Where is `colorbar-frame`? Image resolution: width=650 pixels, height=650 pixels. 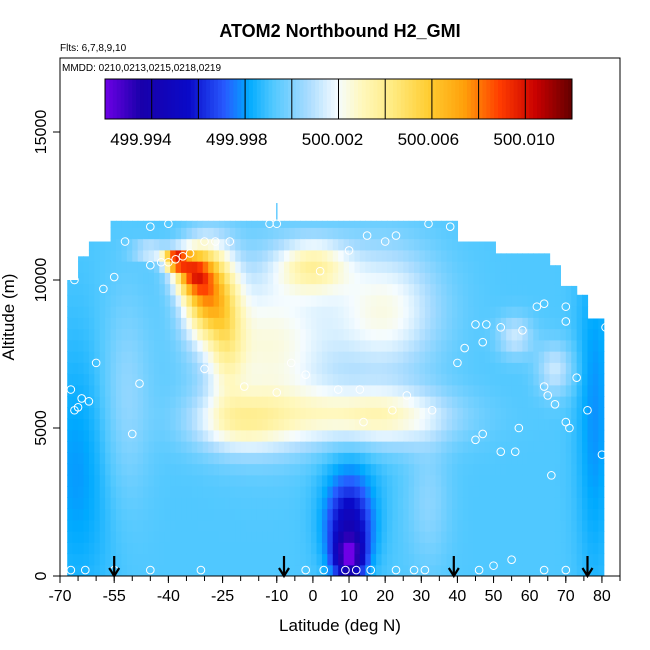
colorbar-frame is located at coordinates (338, 99).